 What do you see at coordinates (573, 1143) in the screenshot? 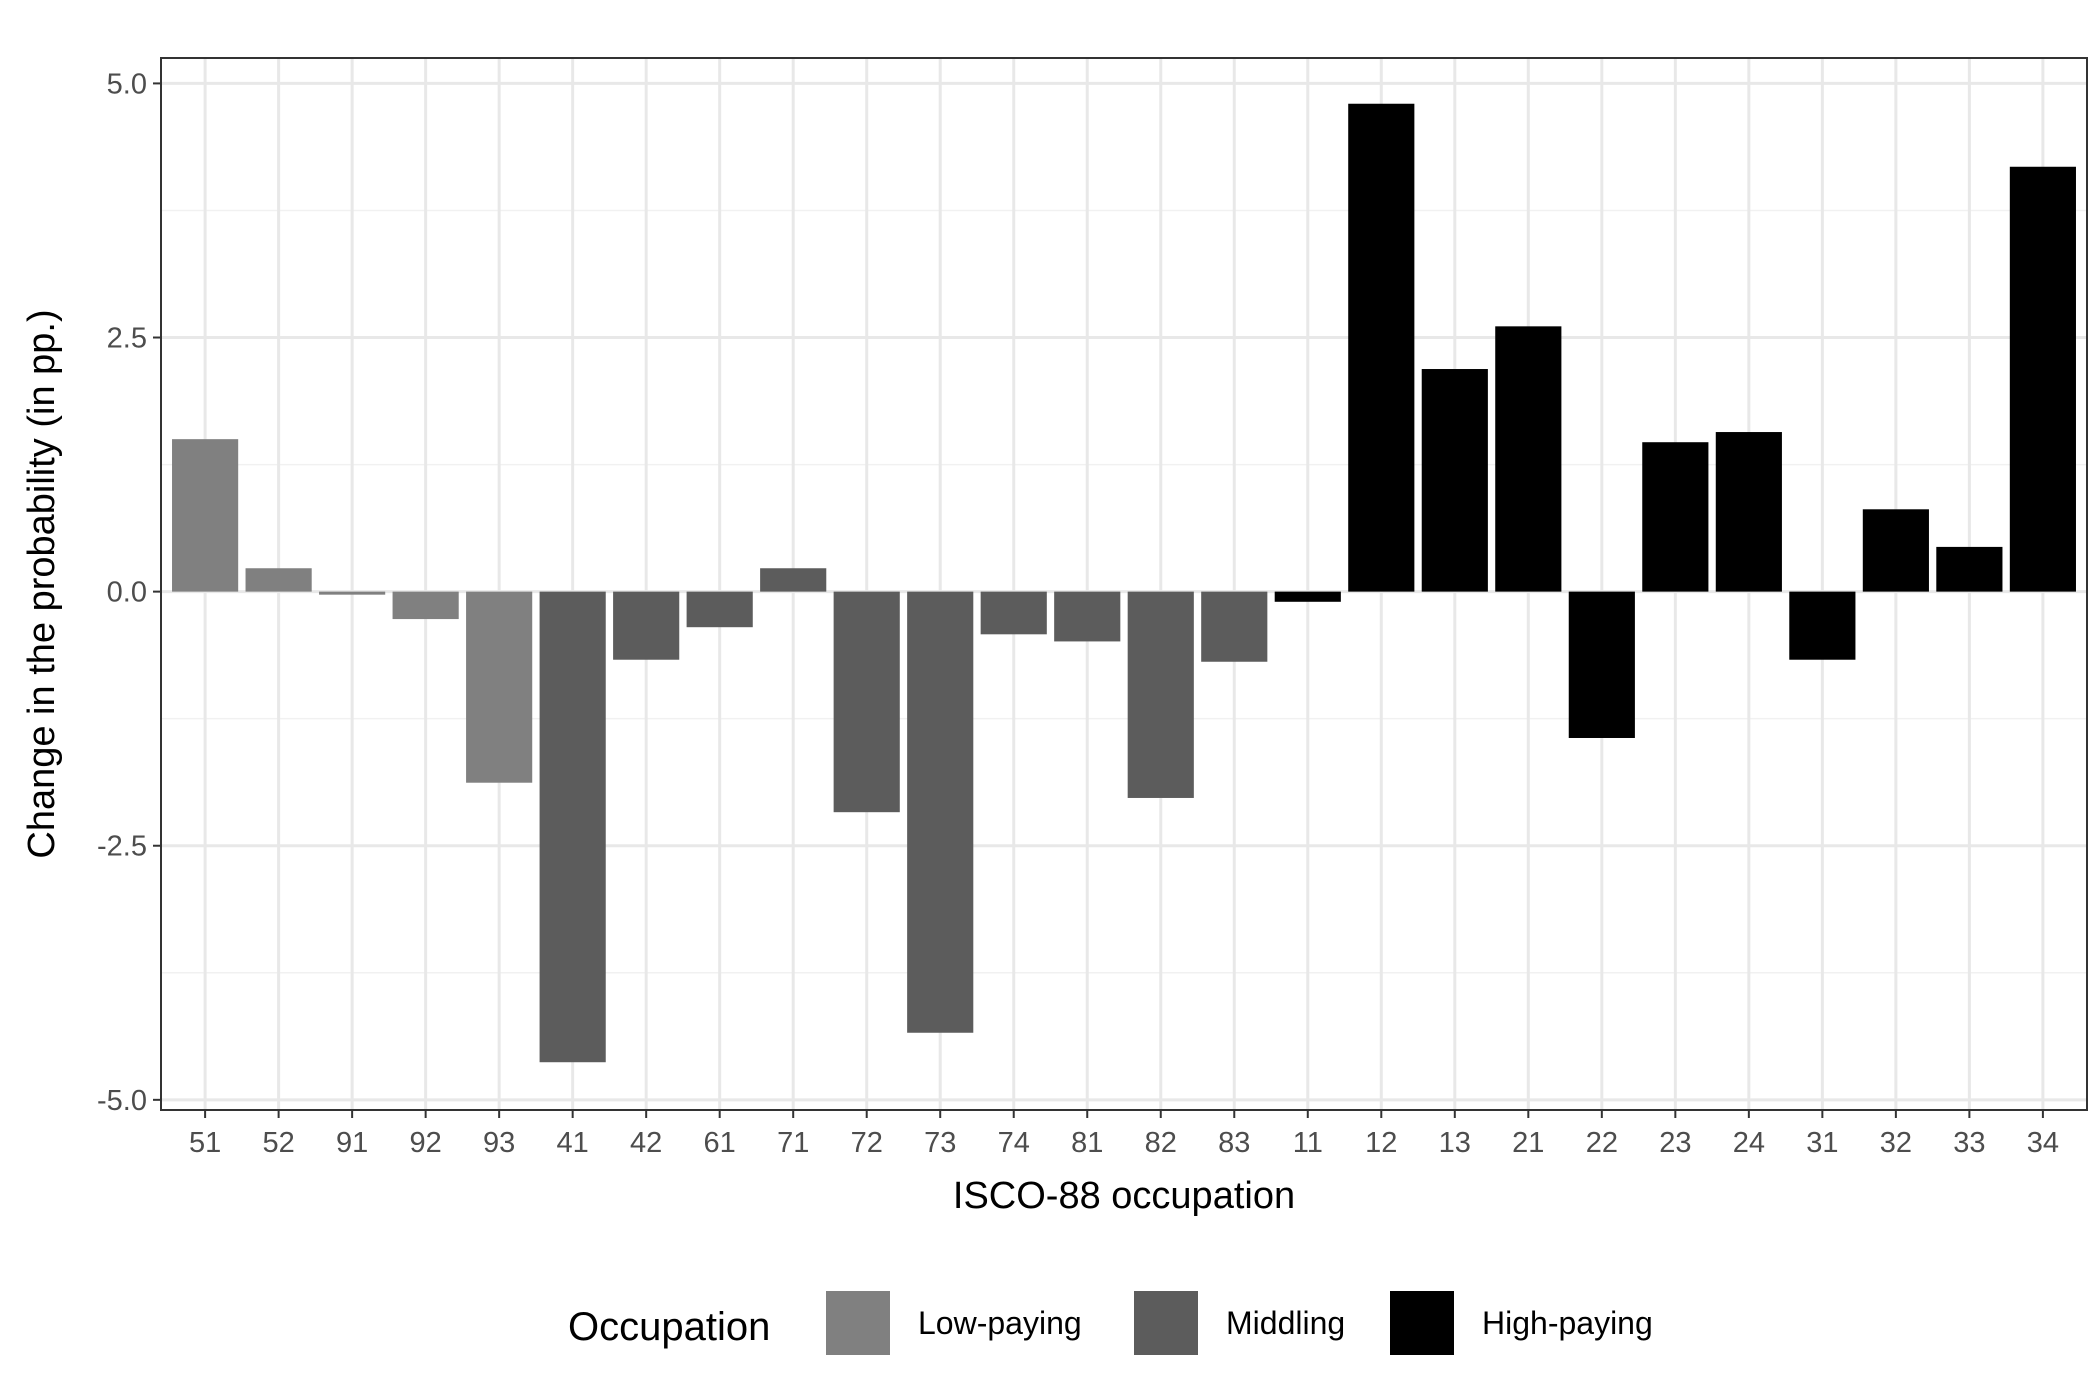
I see `x-tick-label: 41` at bounding box center [573, 1143].